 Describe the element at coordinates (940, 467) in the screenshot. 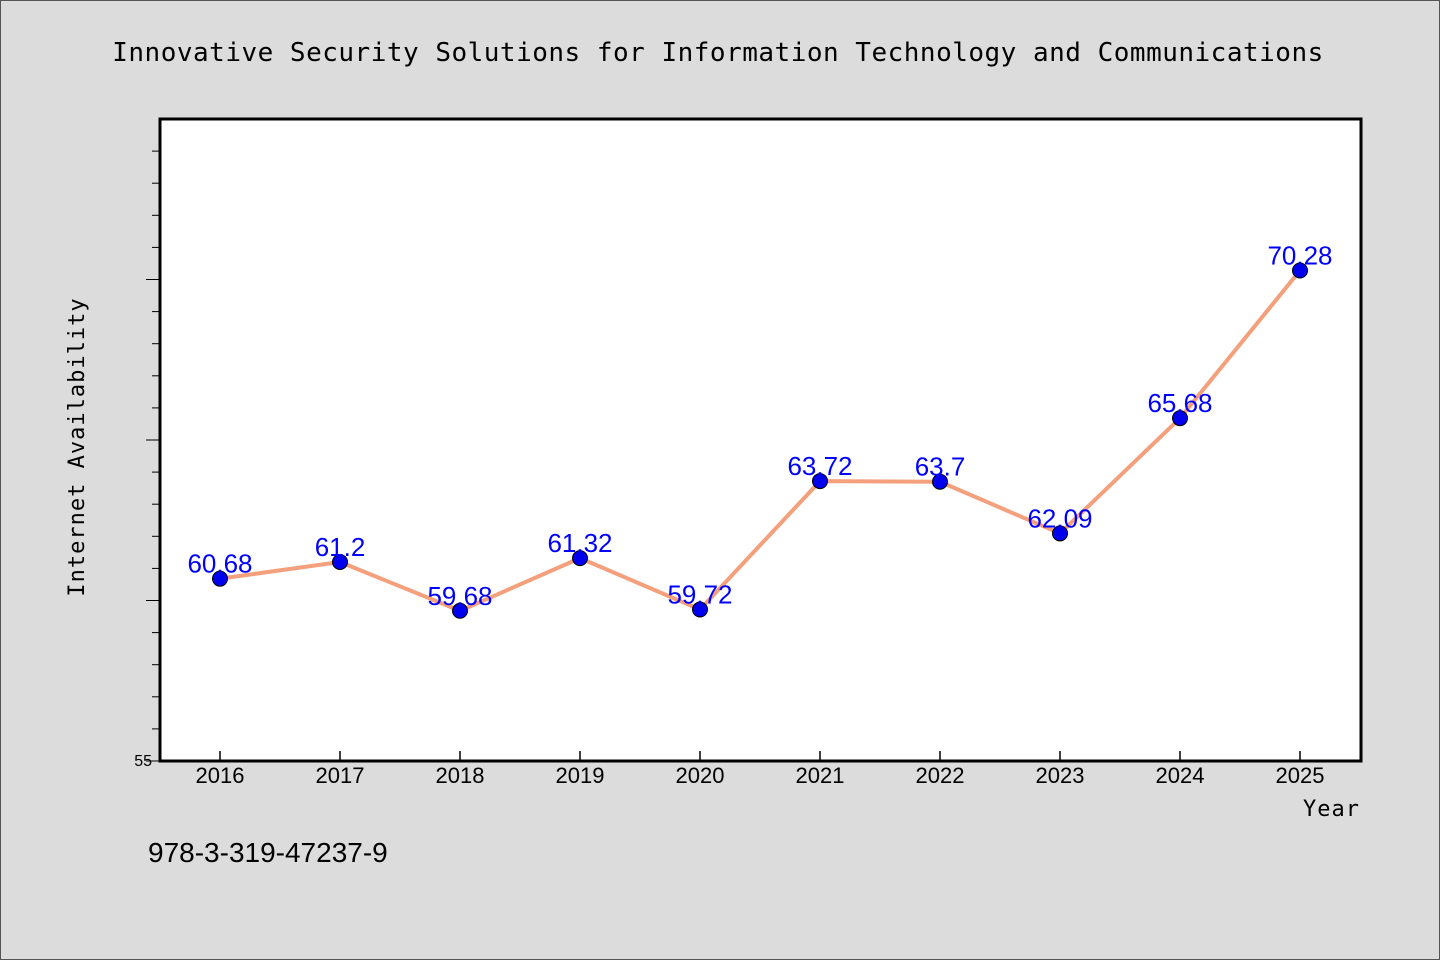

I see `data-label: 63.7` at that location.